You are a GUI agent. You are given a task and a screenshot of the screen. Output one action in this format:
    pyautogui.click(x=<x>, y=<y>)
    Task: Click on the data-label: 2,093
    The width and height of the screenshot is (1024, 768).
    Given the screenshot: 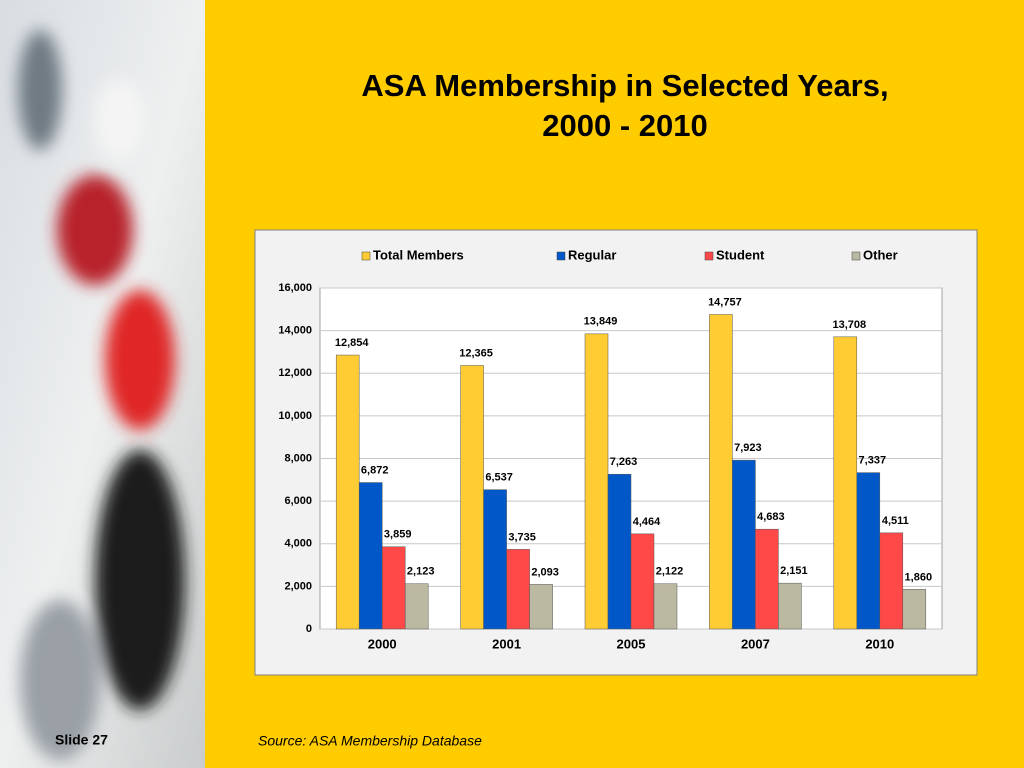 What is the action you would take?
    pyautogui.click(x=545, y=572)
    